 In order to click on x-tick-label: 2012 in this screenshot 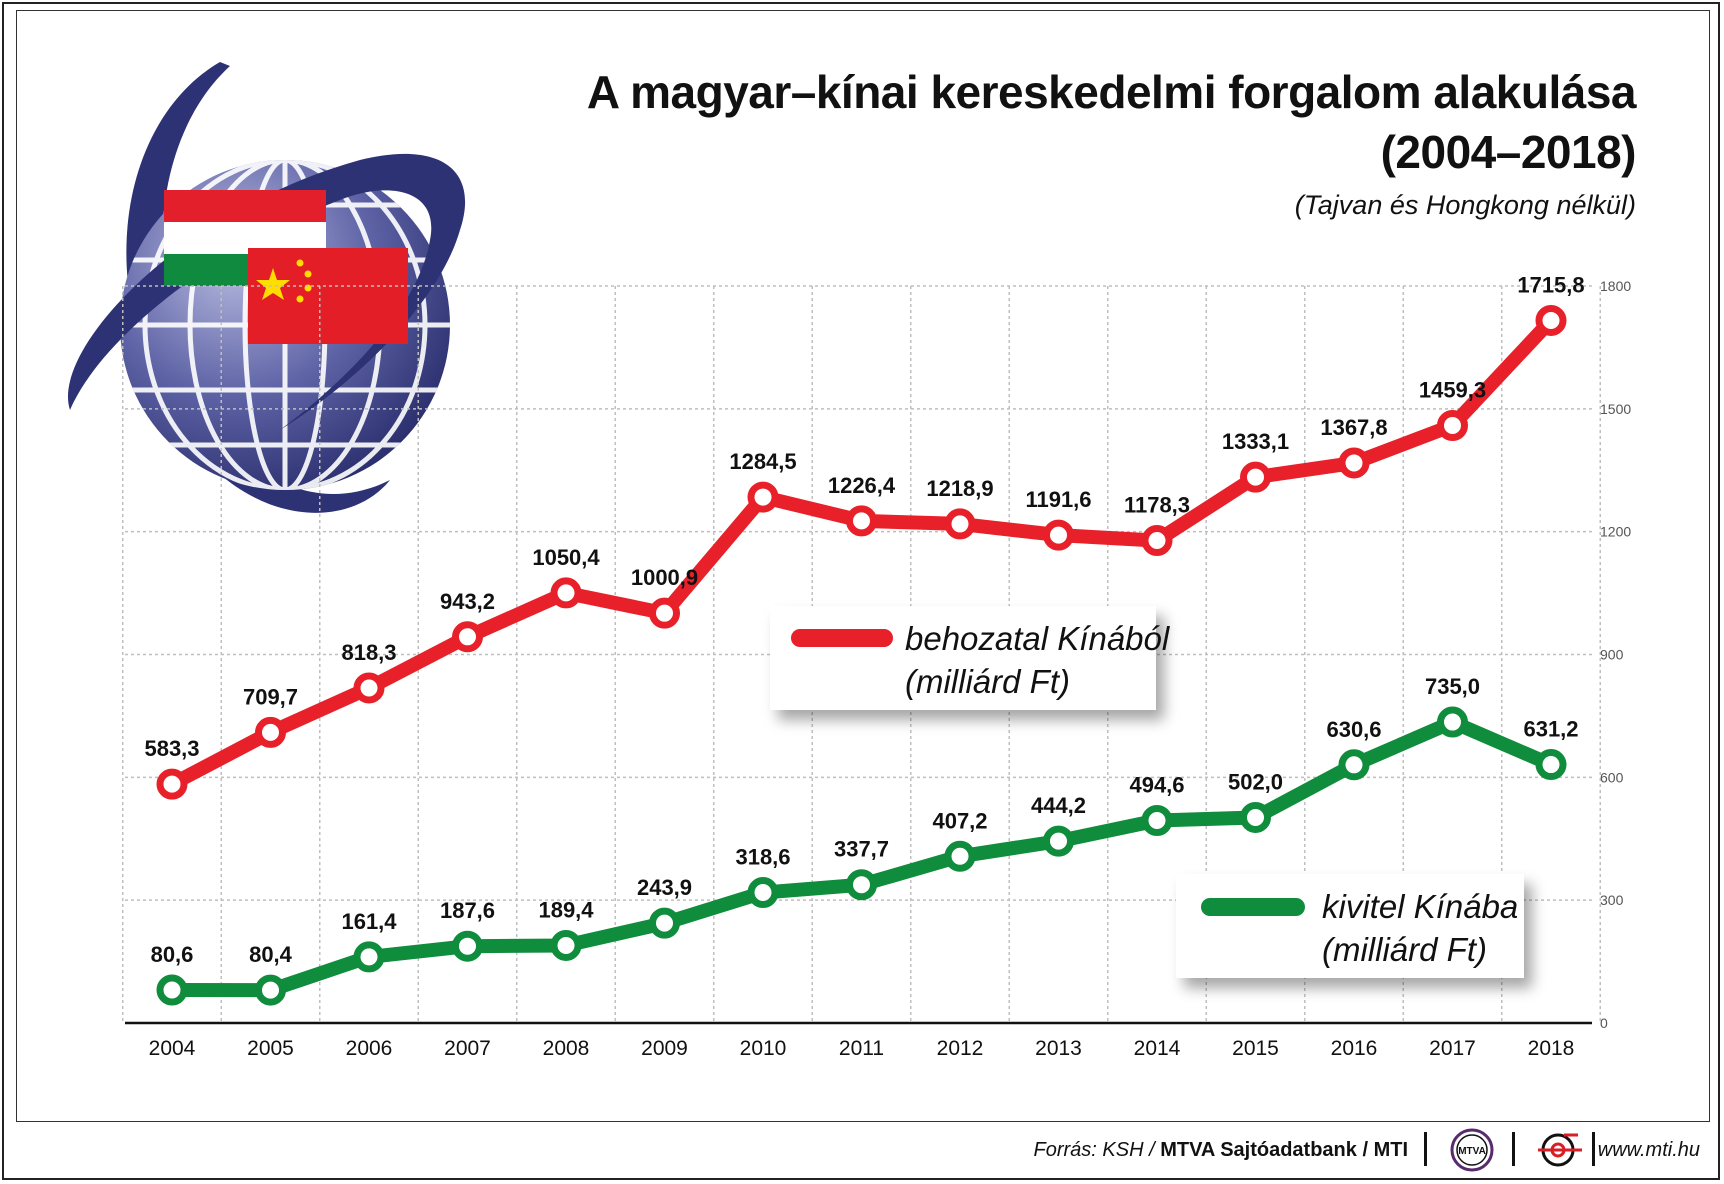, I will do `click(960, 1048)`.